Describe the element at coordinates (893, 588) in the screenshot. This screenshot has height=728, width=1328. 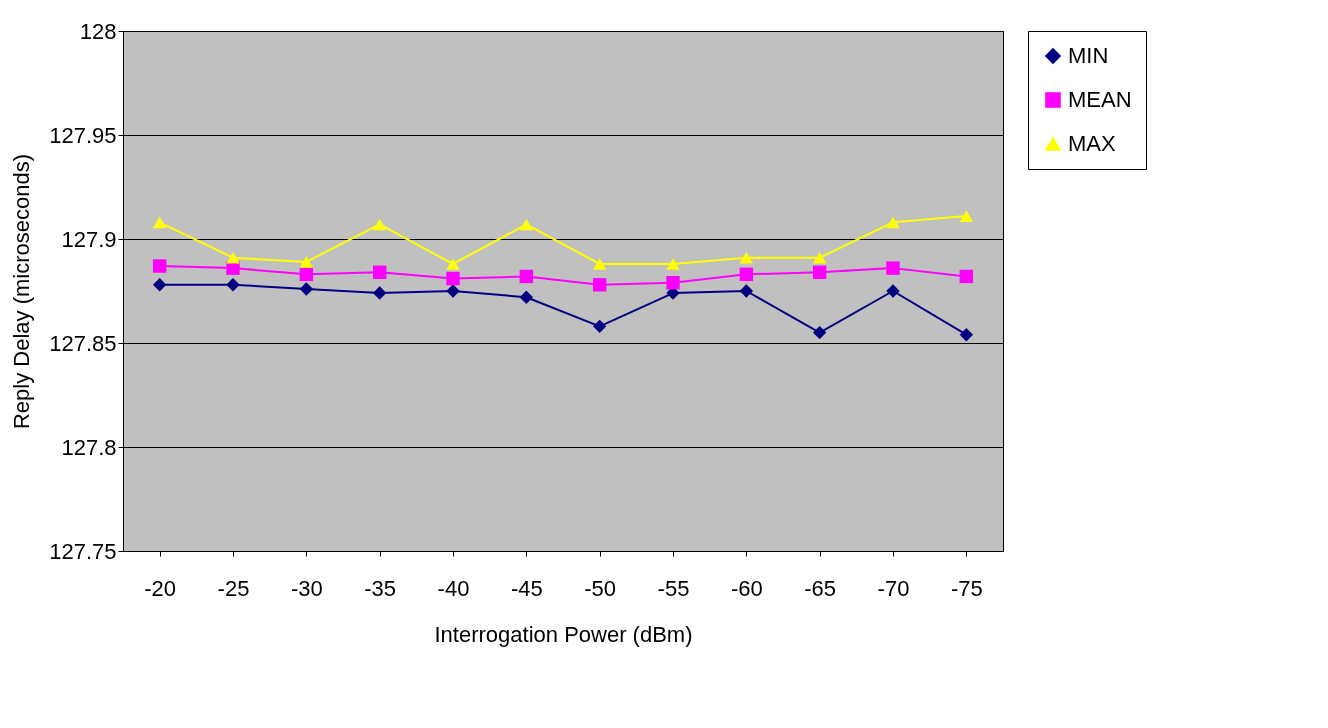
I see `x-tick-label: -70` at that location.